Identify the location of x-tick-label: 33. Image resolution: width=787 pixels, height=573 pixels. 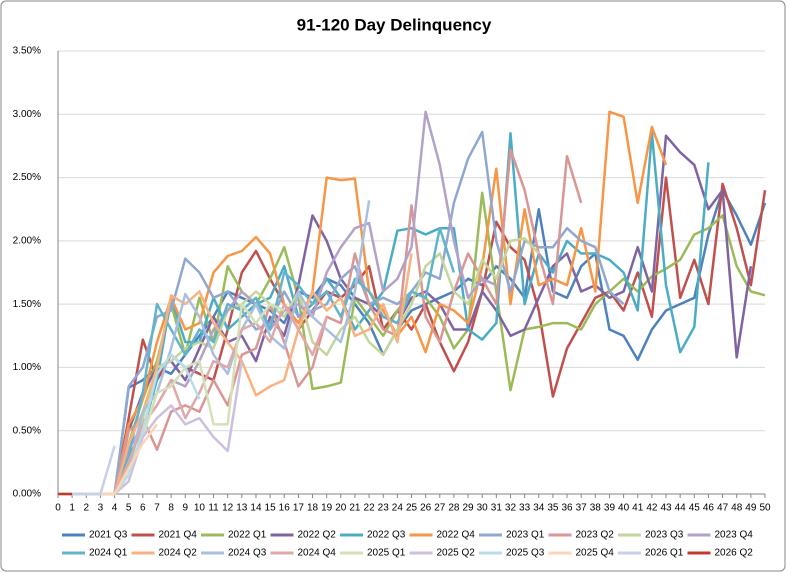
(525, 508).